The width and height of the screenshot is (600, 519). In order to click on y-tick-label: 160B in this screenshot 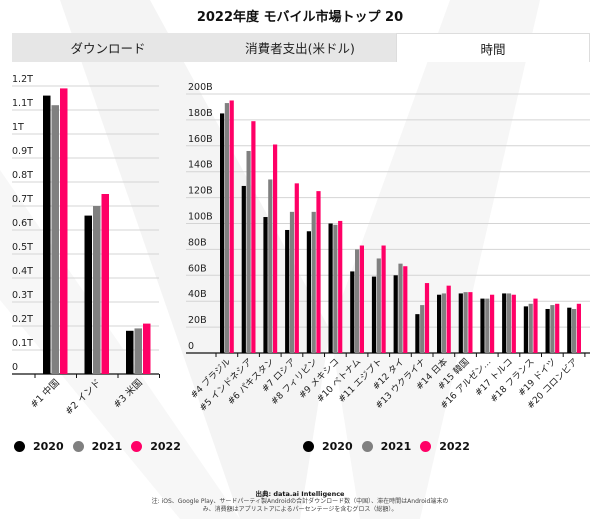, I will do `click(200, 139)`.